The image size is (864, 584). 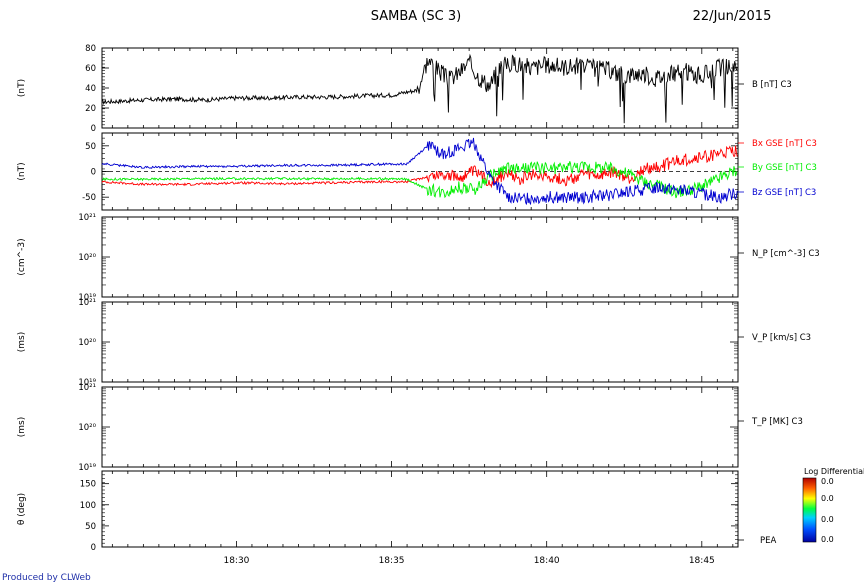 What do you see at coordinates (90, 69) in the screenshot?
I see `y-tick-label: 60` at bounding box center [90, 69].